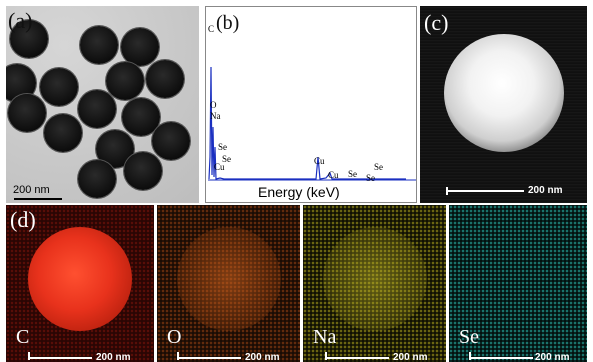 The height and width of the screenshot is (362, 593). What do you see at coordinates (215, 116) in the screenshot?
I see `peak-label-na: Na` at bounding box center [215, 116].